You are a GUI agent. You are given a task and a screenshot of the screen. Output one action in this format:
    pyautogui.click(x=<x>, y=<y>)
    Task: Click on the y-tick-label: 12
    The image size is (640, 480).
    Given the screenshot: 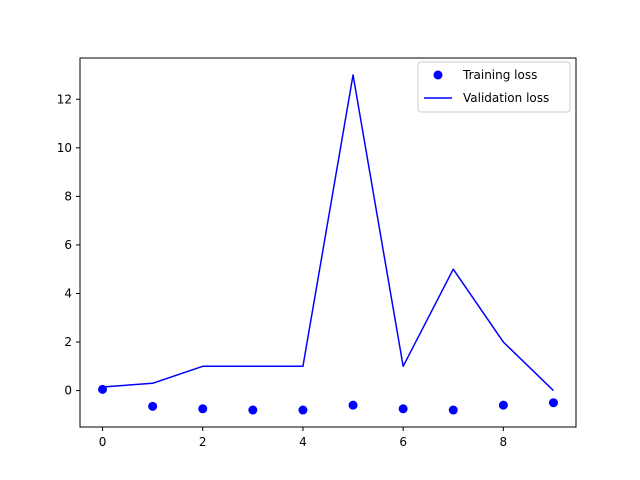 What is the action you would take?
    pyautogui.click(x=64, y=99)
    